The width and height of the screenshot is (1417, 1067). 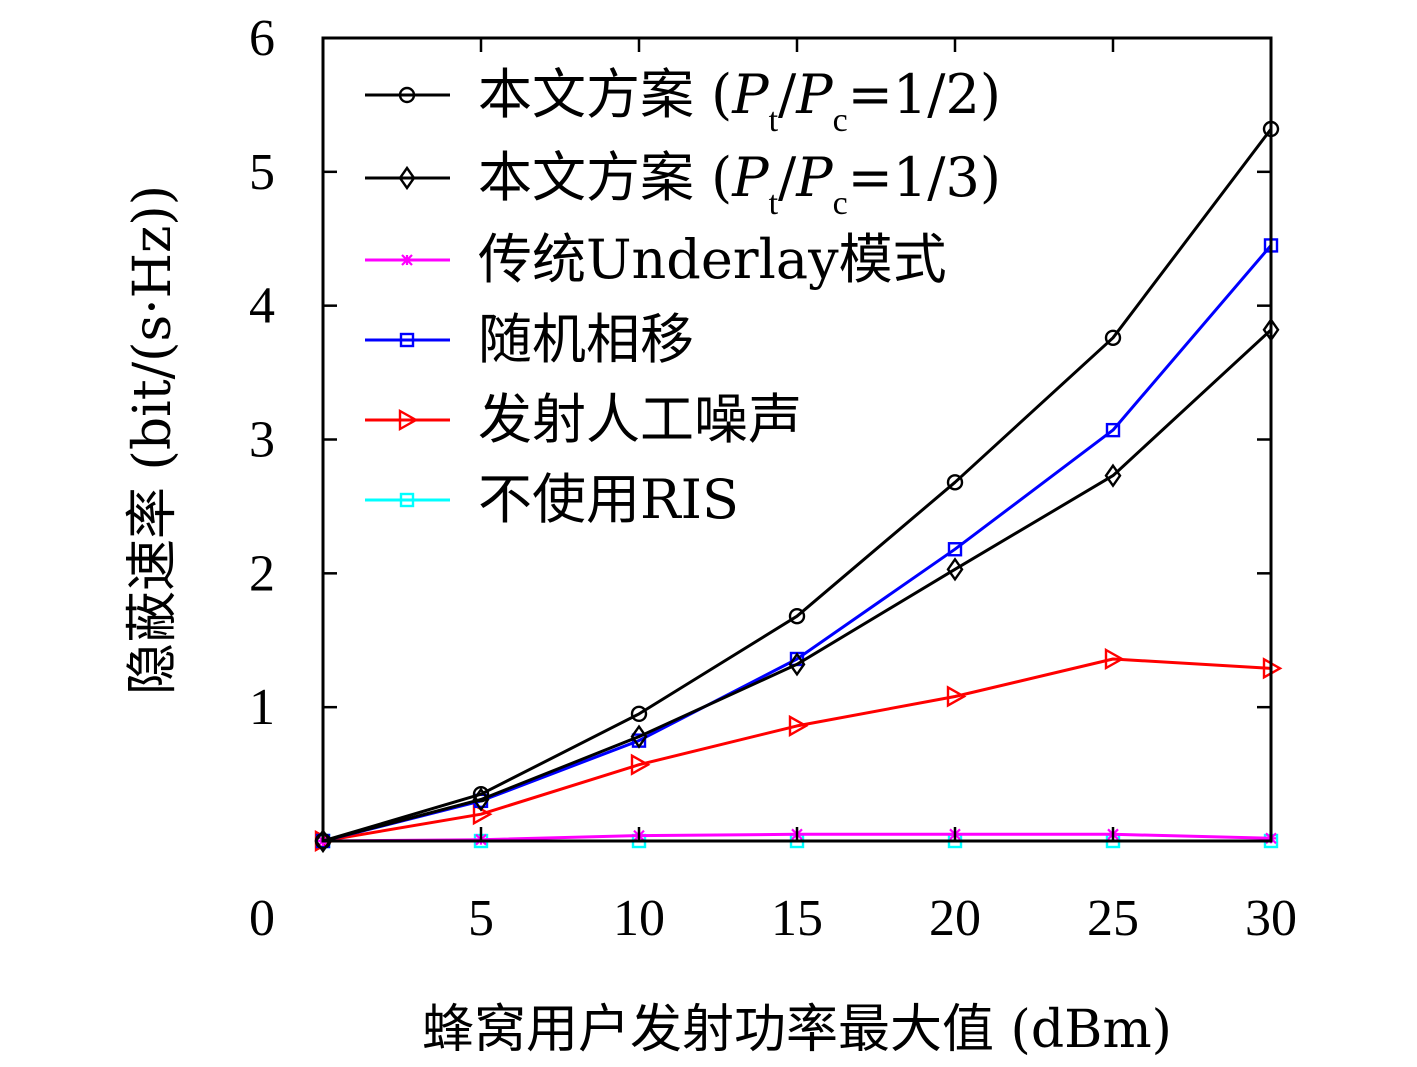 I want to click on y-axis-label: 隐蔽速率 (bit/(s·Hz)), so click(x=153, y=440).